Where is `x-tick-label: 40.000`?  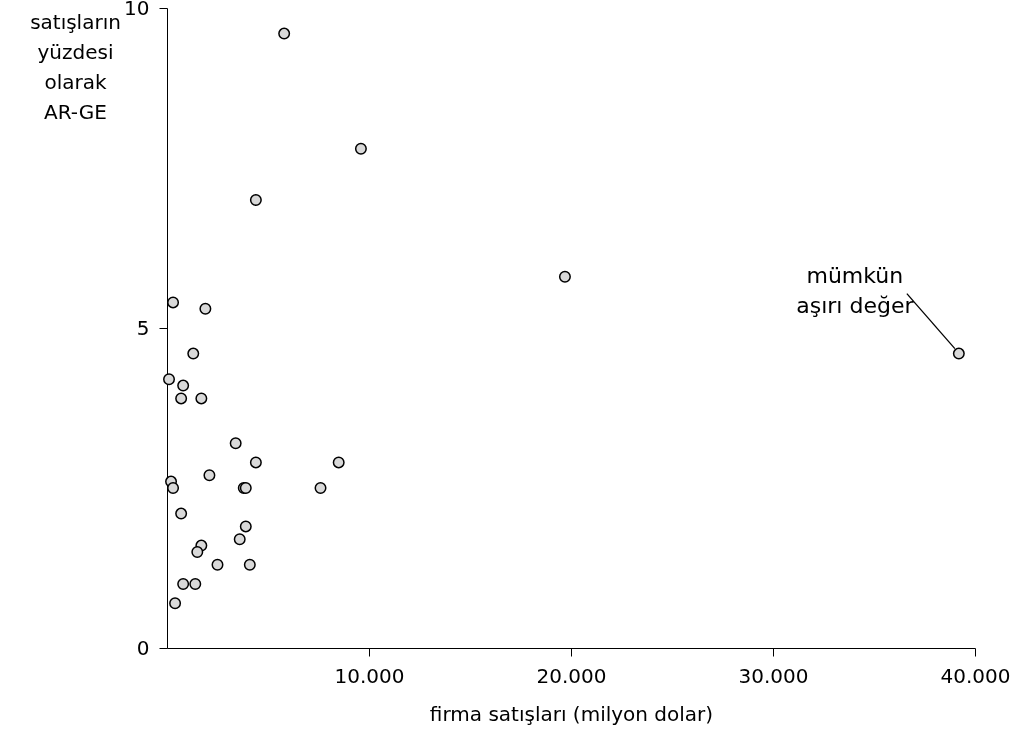 x-tick-label: 40.000 is located at coordinates (975, 675).